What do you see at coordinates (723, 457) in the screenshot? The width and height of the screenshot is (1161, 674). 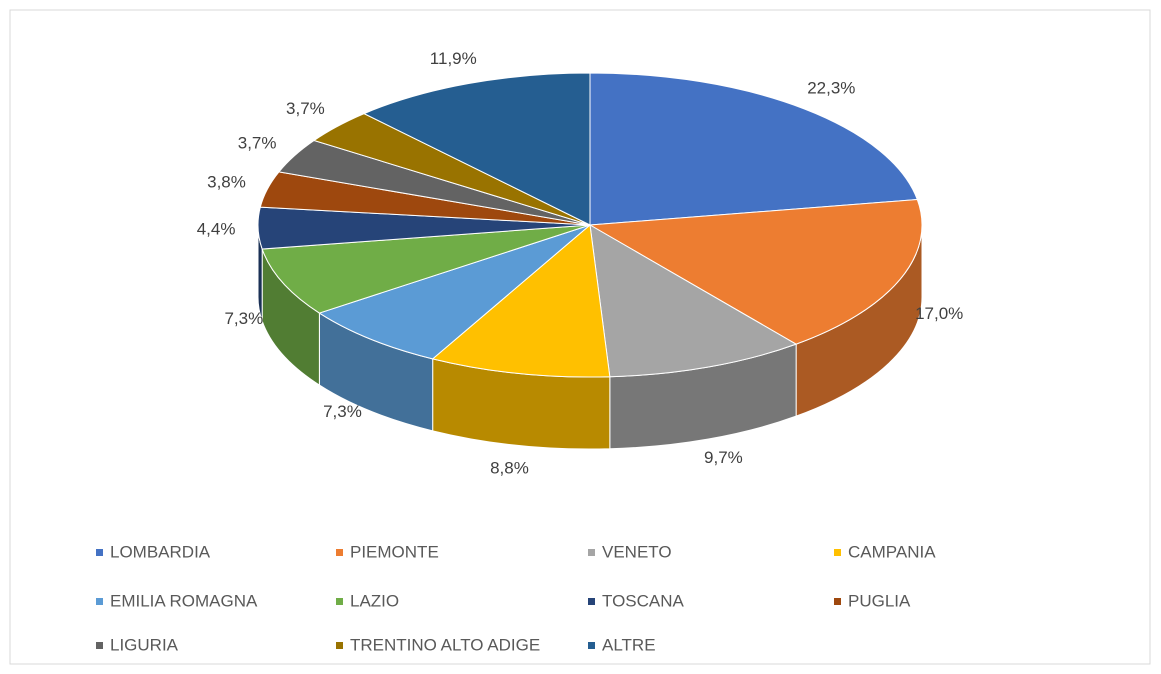 I see `data-label: 9,7%` at bounding box center [723, 457].